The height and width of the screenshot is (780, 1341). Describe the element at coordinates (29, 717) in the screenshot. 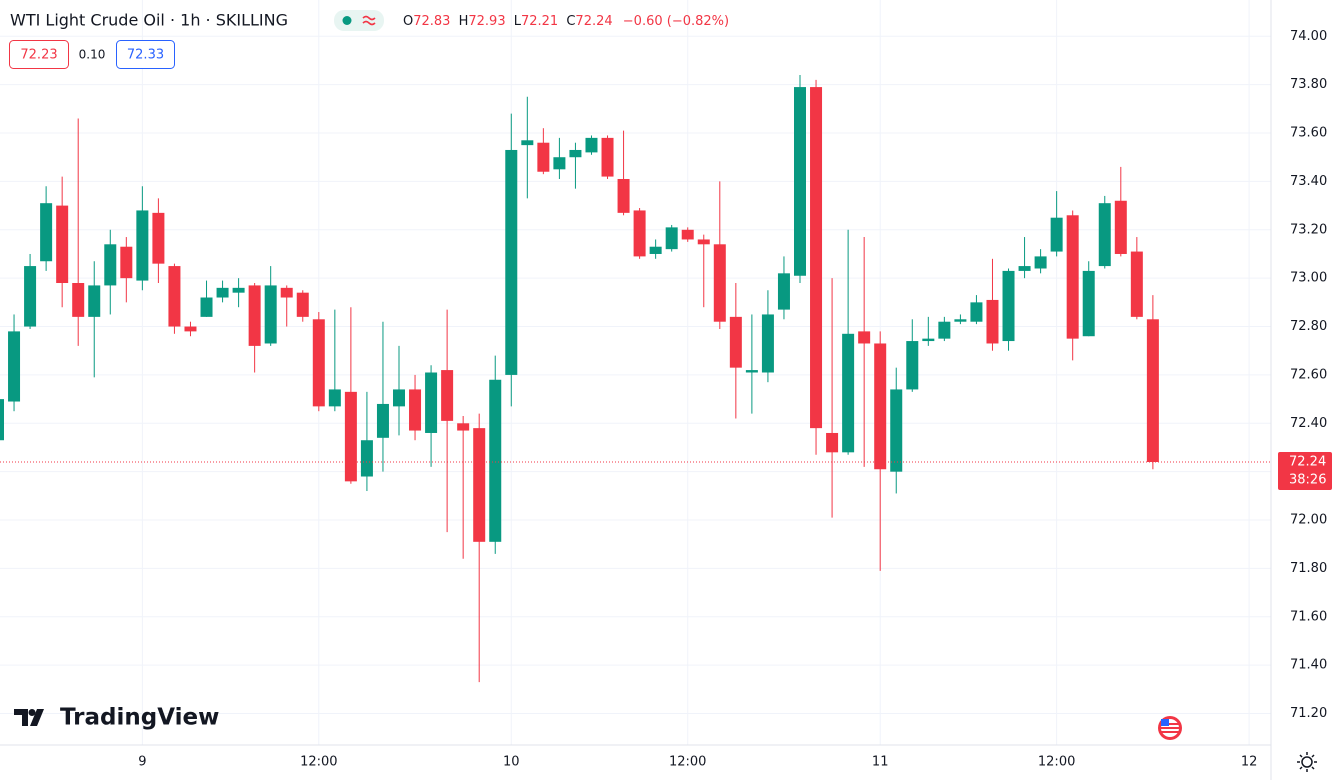

I see `watermark-logo` at that location.